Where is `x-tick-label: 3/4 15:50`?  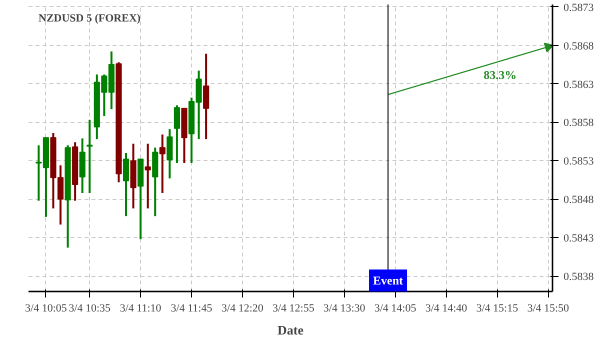 x-tick-label: 3/4 15:50 is located at coordinates (548, 308).